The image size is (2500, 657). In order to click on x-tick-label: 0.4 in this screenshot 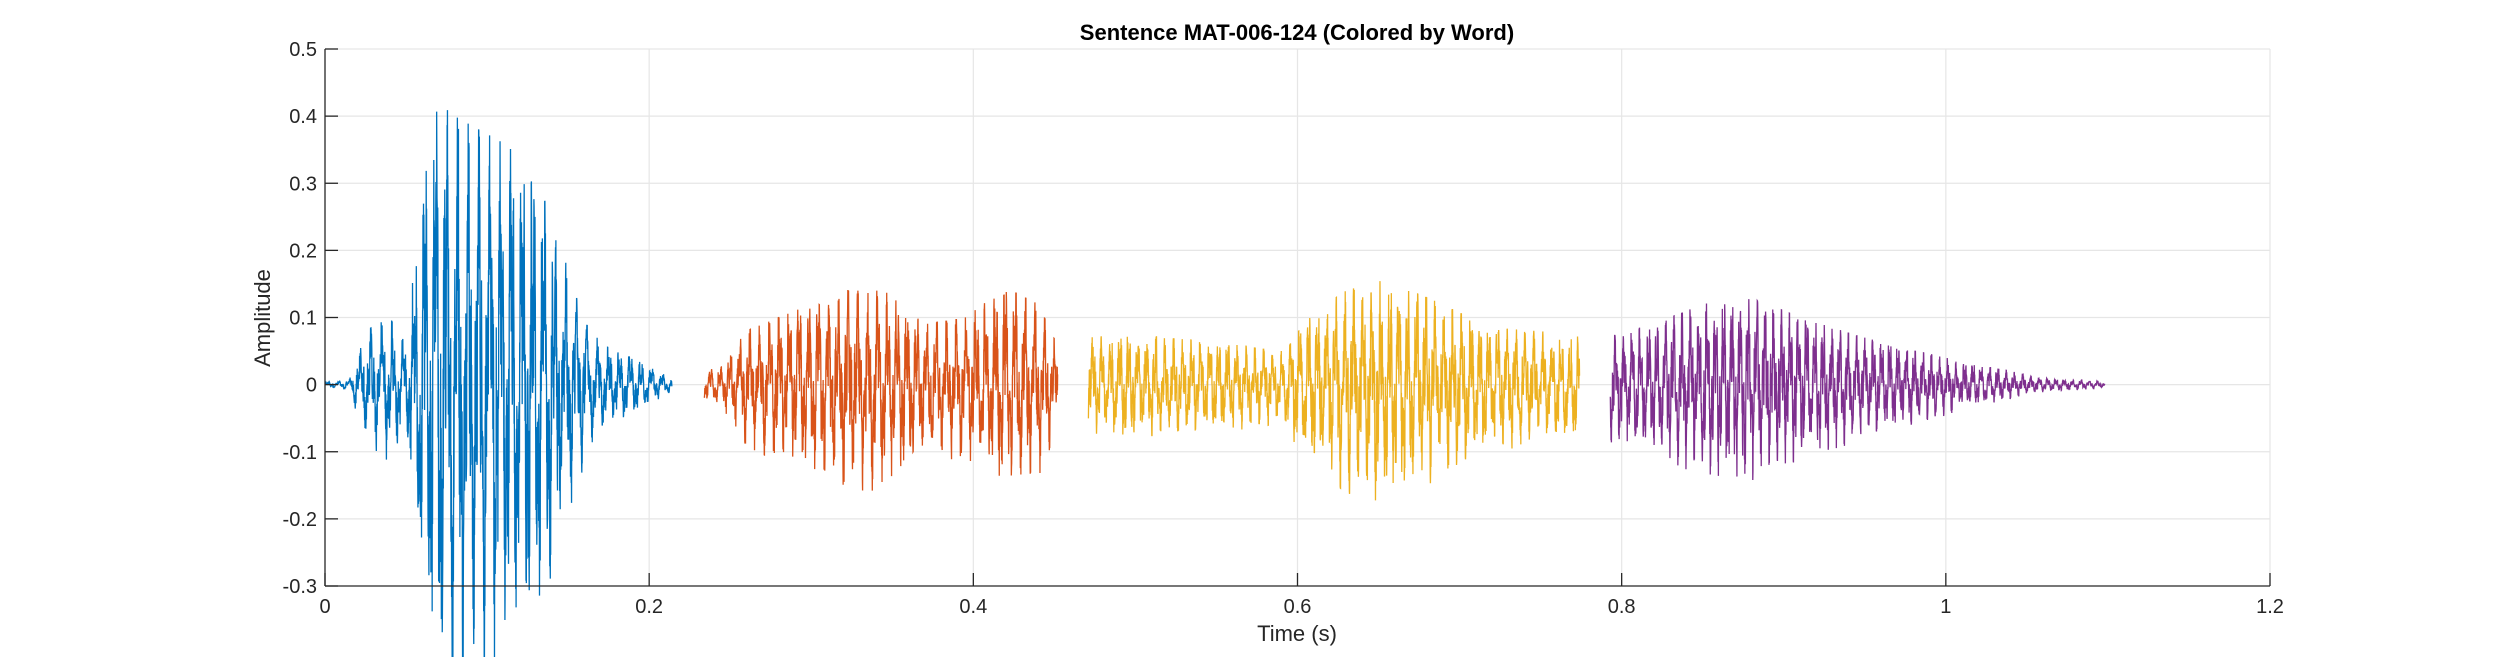, I will do `click(973, 607)`.